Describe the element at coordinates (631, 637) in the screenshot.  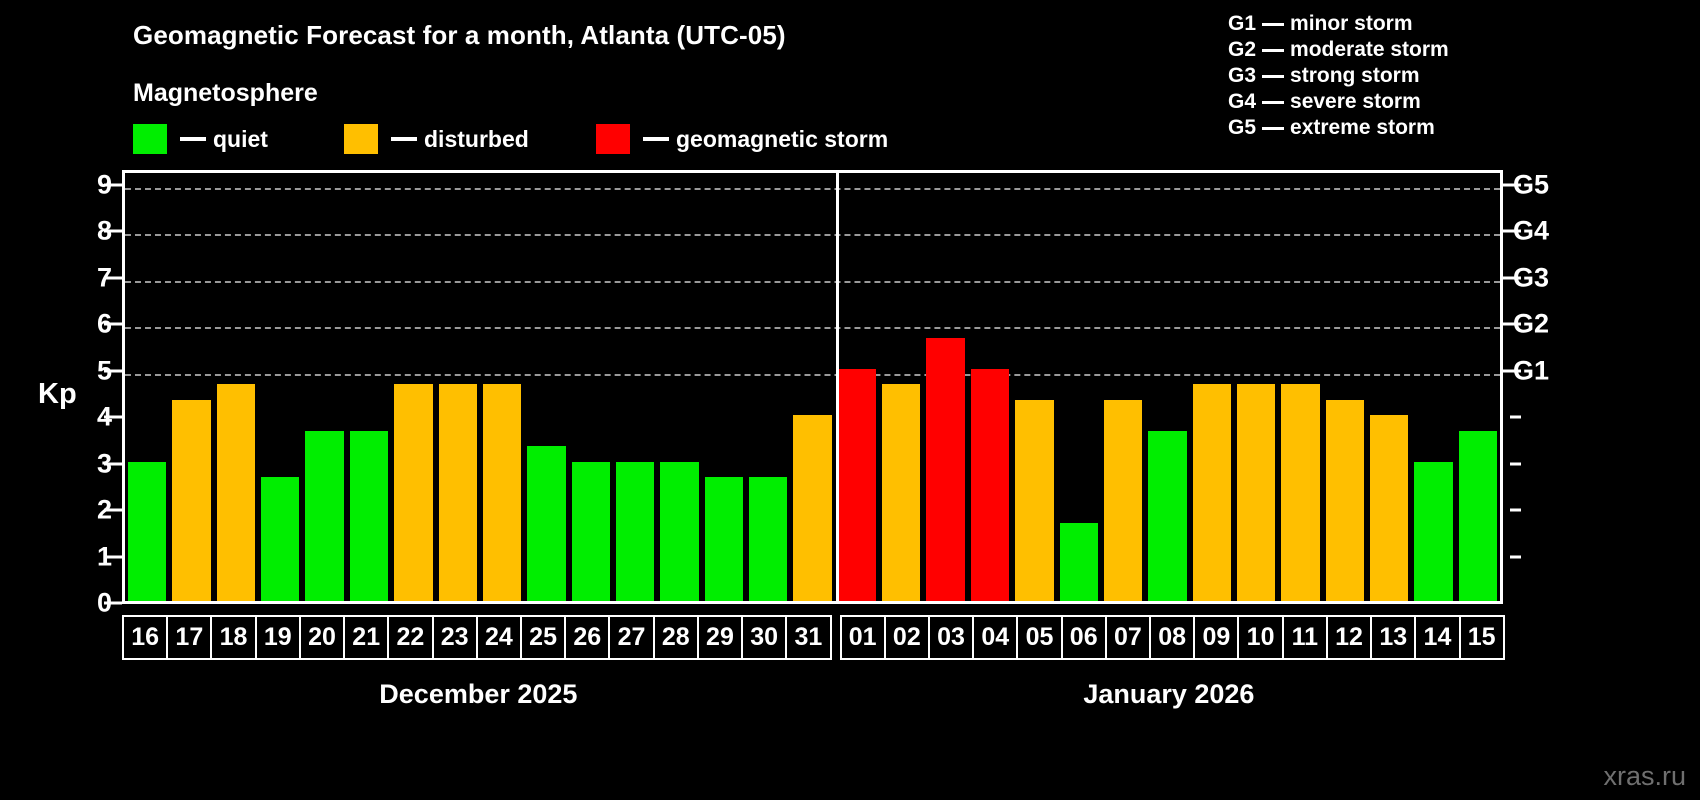
I see `day-label-27: 27` at that location.